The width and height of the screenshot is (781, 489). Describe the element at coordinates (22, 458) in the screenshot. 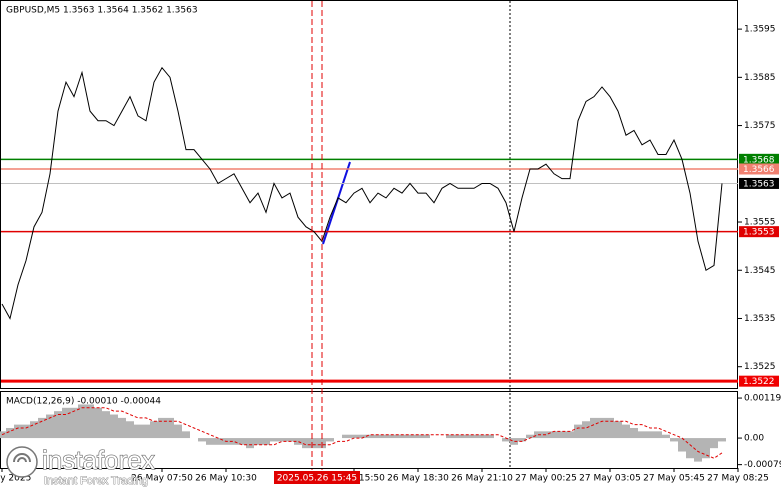

I see `logo-icon-arc` at that location.